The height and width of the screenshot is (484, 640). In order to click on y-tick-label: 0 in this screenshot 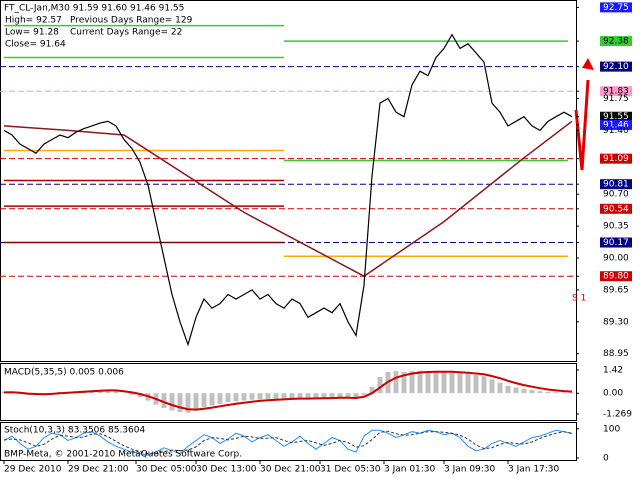, I will do `click(606, 458)`.